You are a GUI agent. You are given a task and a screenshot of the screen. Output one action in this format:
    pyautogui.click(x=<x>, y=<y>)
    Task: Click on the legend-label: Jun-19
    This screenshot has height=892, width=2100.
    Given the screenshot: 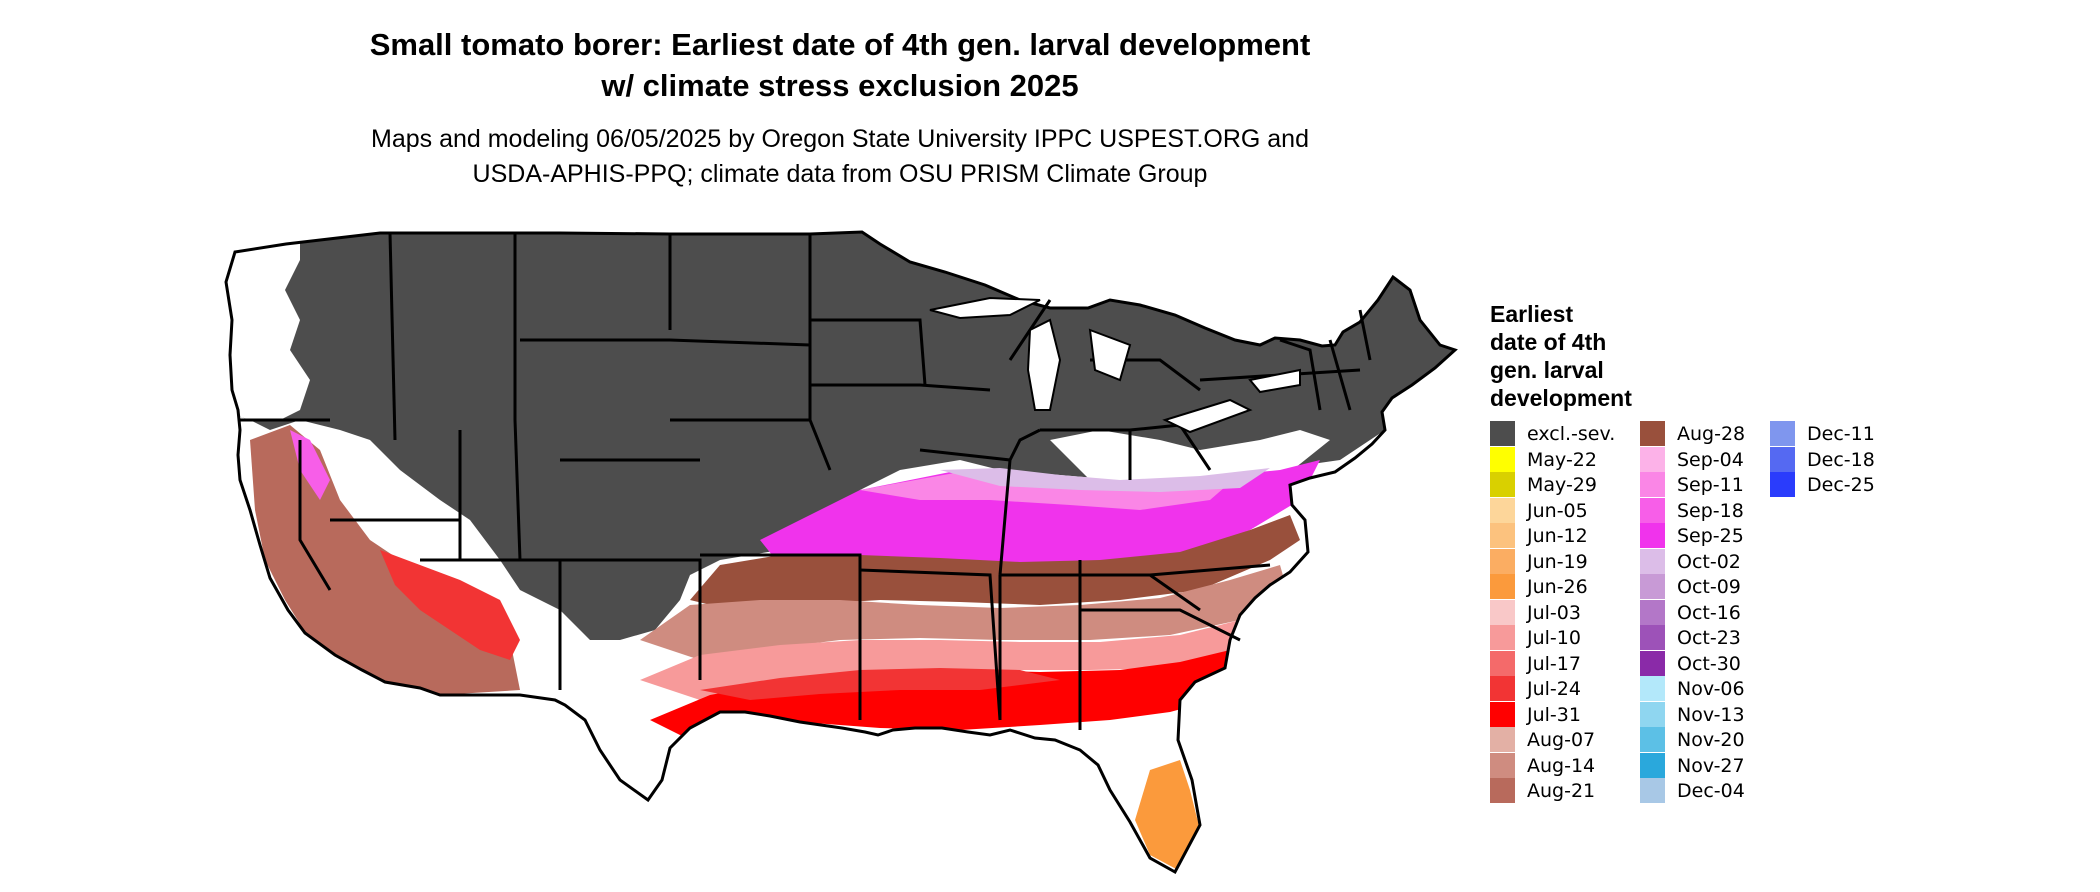 What is the action you would take?
    pyautogui.click(x=1557, y=561)
    